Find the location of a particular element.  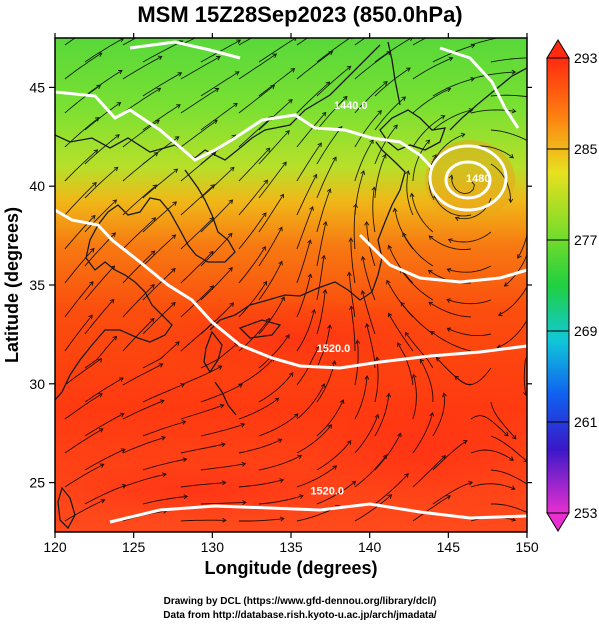

coast-manchuria is located at coordinates (218, 102).